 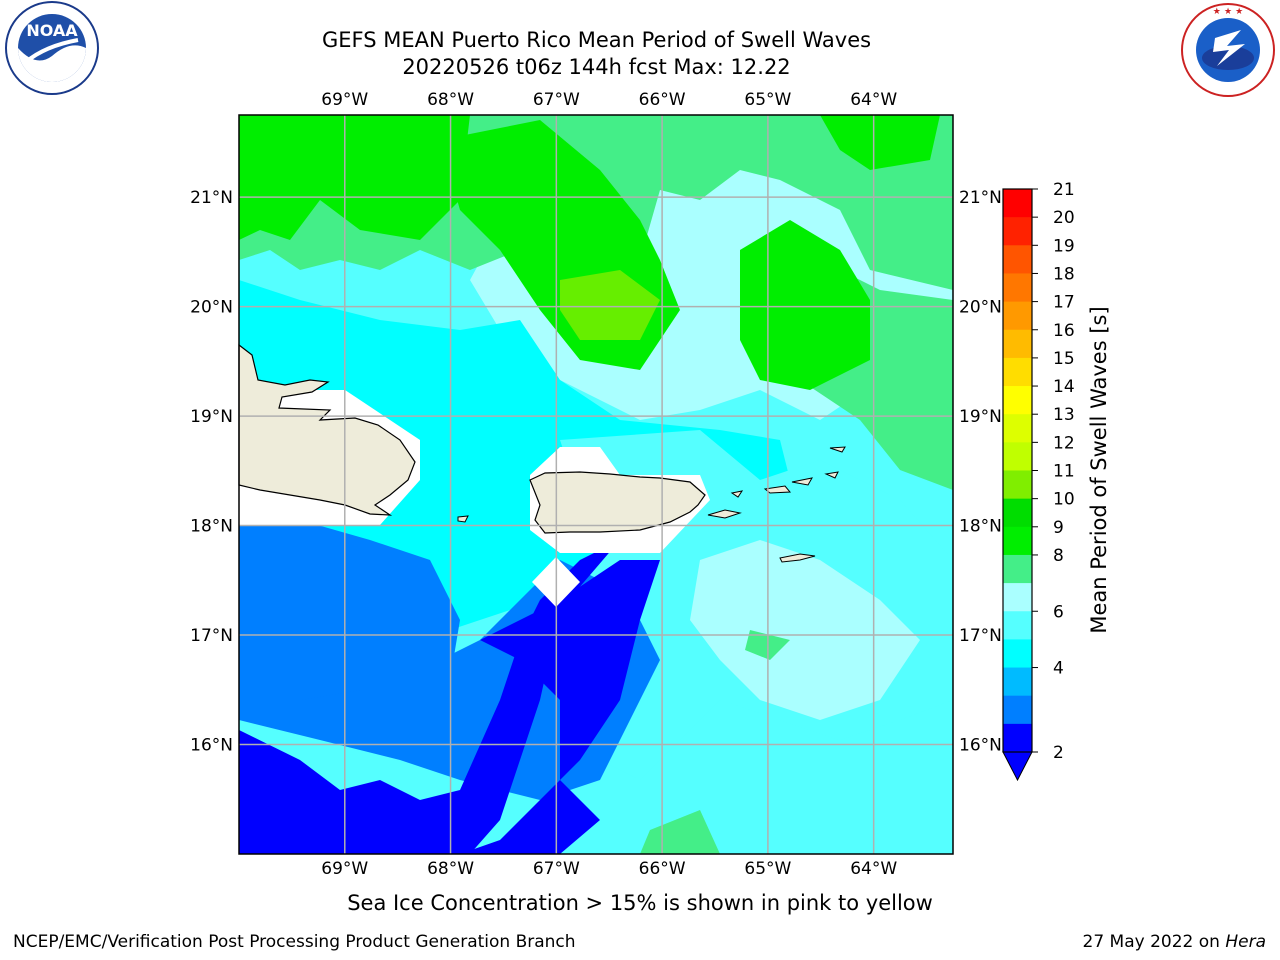 I want to click on lat-label-left-3: 18°N, so click(x=211, y=527).